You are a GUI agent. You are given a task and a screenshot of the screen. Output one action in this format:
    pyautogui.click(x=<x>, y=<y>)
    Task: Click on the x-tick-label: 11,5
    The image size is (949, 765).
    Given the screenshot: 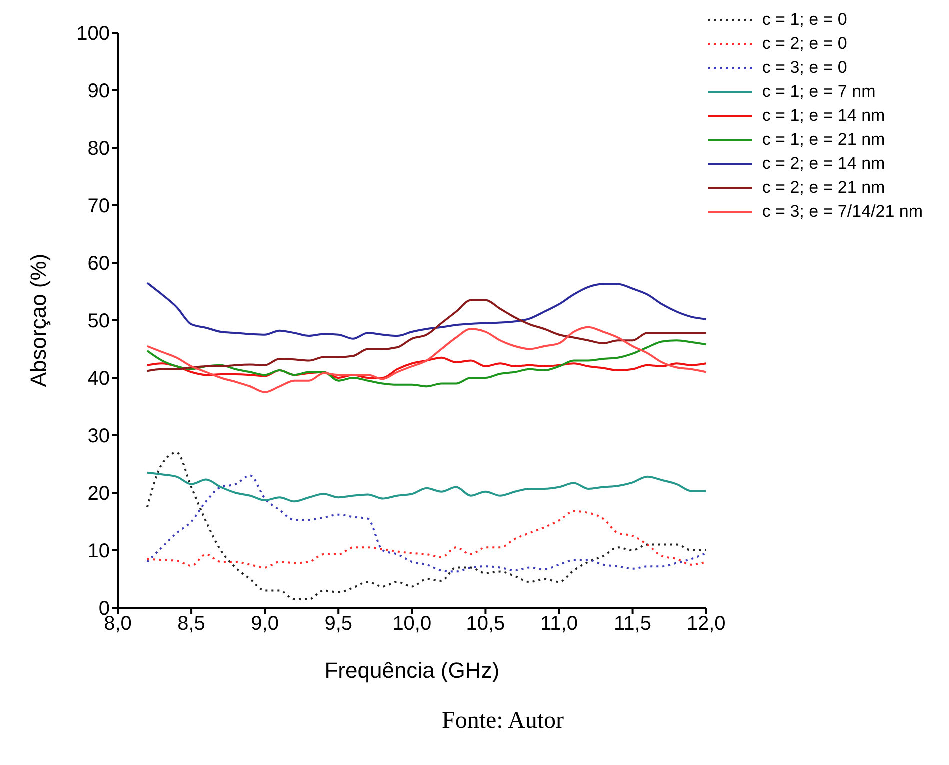 What is the action you would take?
    pyautogui.click(x=633, y=624)
    